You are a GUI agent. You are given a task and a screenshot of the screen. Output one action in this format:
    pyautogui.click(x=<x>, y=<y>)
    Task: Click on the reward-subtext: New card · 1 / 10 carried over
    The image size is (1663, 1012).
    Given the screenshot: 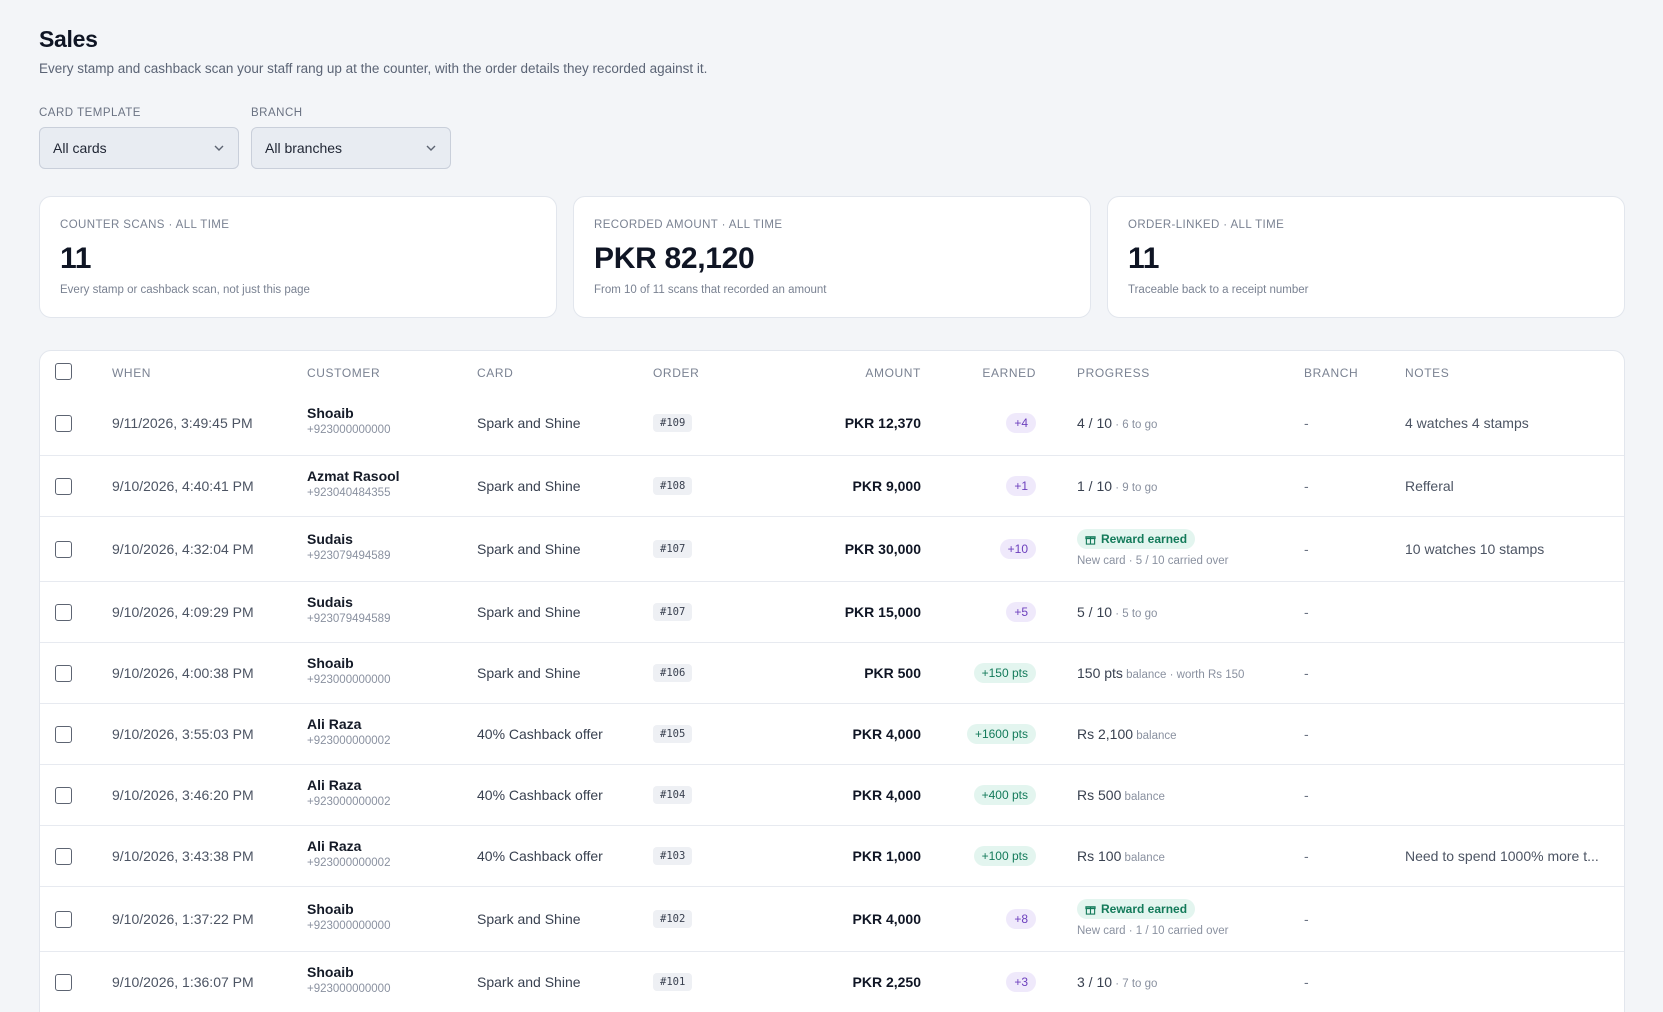 What is the action you would take?
    pyautogui.click(x=1153, y=931)
    